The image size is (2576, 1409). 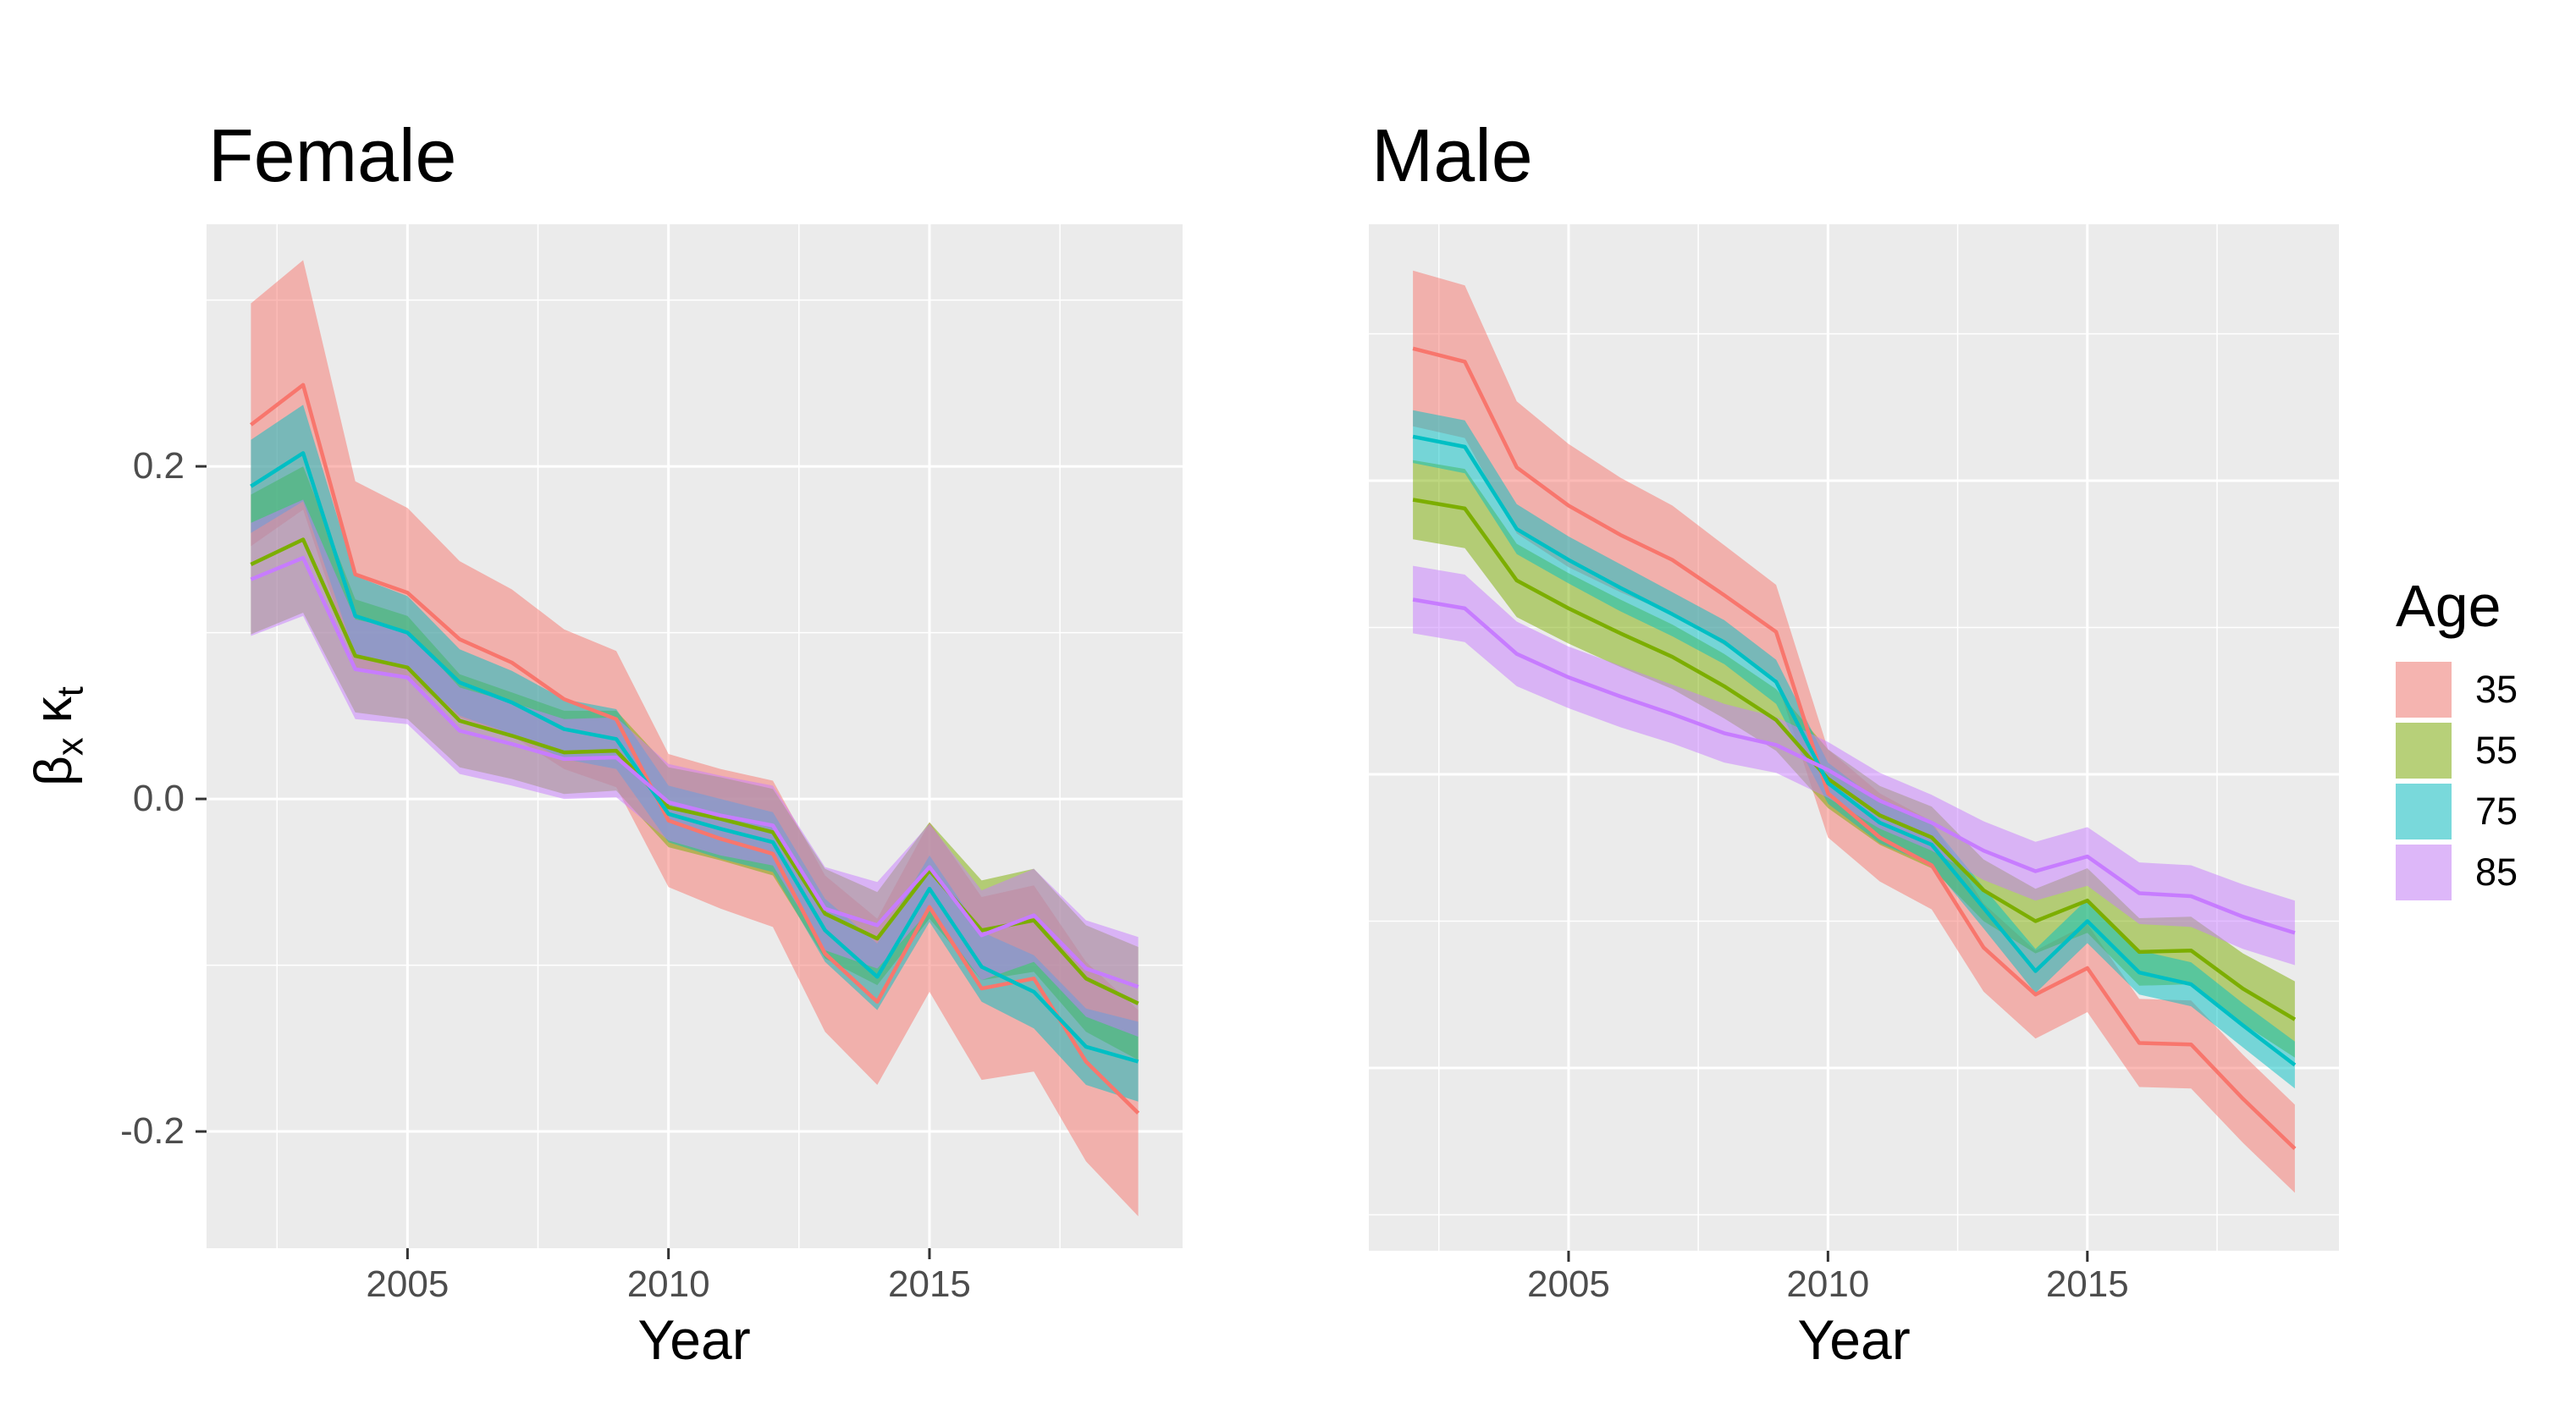 What do you see at coordinates (1568, 1284) in the screenshot?
I see `x-tick-label-2005-male: 2005` at bounding box center [1568, 1284].